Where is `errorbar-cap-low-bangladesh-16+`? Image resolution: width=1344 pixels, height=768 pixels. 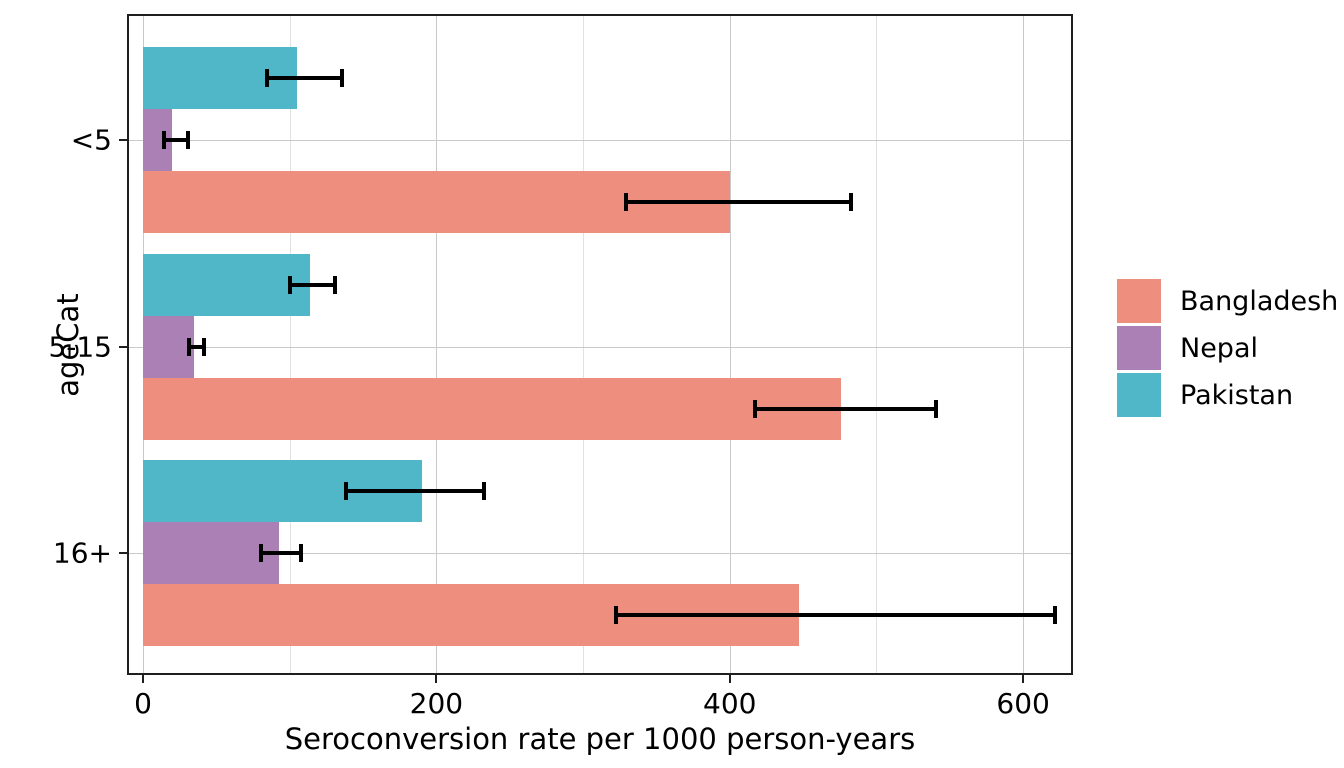
errorbar-cap-low-bangladesh-16+ is located at coordinates (615, 615).